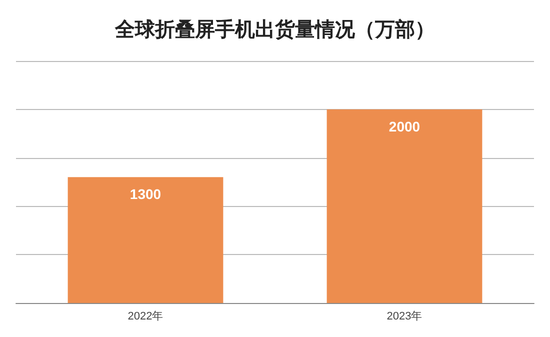  Describe the element at coordinates (404, 126) in the screenshot. I see `data-label: 2000` at that location.